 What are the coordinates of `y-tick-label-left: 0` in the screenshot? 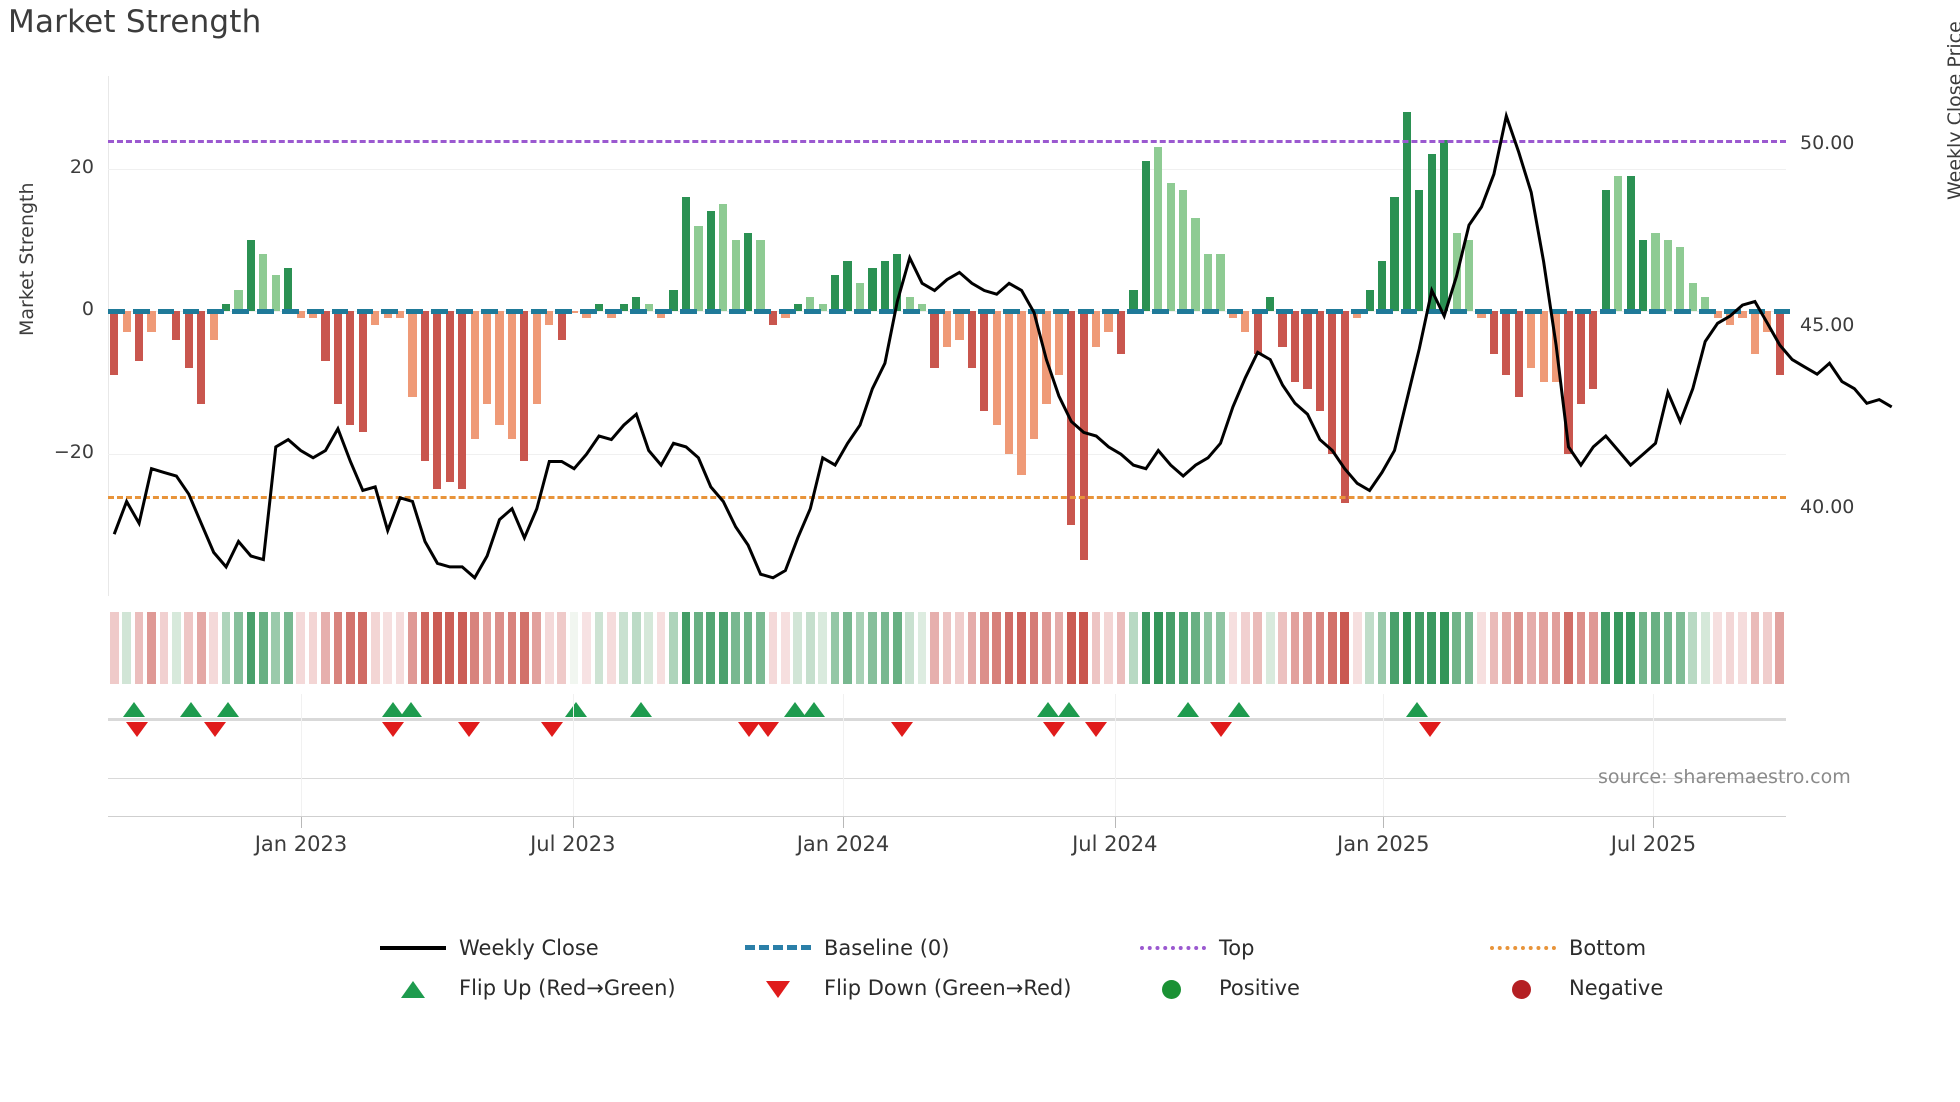 It's located at (87, 309).